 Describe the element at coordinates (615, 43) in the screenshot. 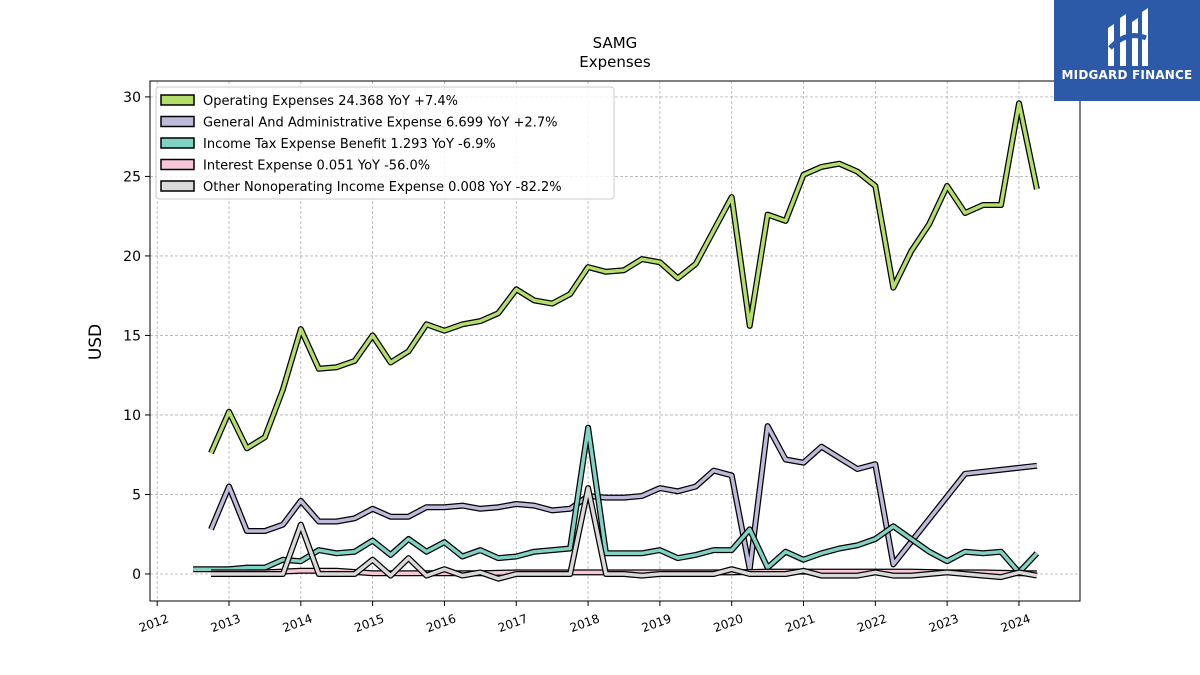

I see `chart-title: SAMG` at that location.